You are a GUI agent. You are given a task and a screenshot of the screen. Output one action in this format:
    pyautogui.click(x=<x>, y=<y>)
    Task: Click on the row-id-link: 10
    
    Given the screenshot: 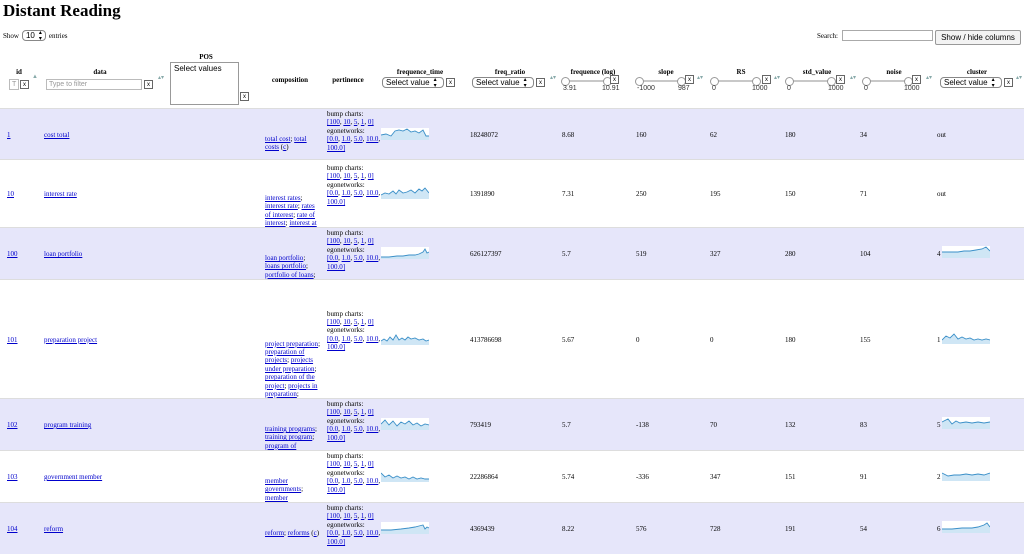 What is the action you would take?
    pyautogui.click(x=10, y=194)
    